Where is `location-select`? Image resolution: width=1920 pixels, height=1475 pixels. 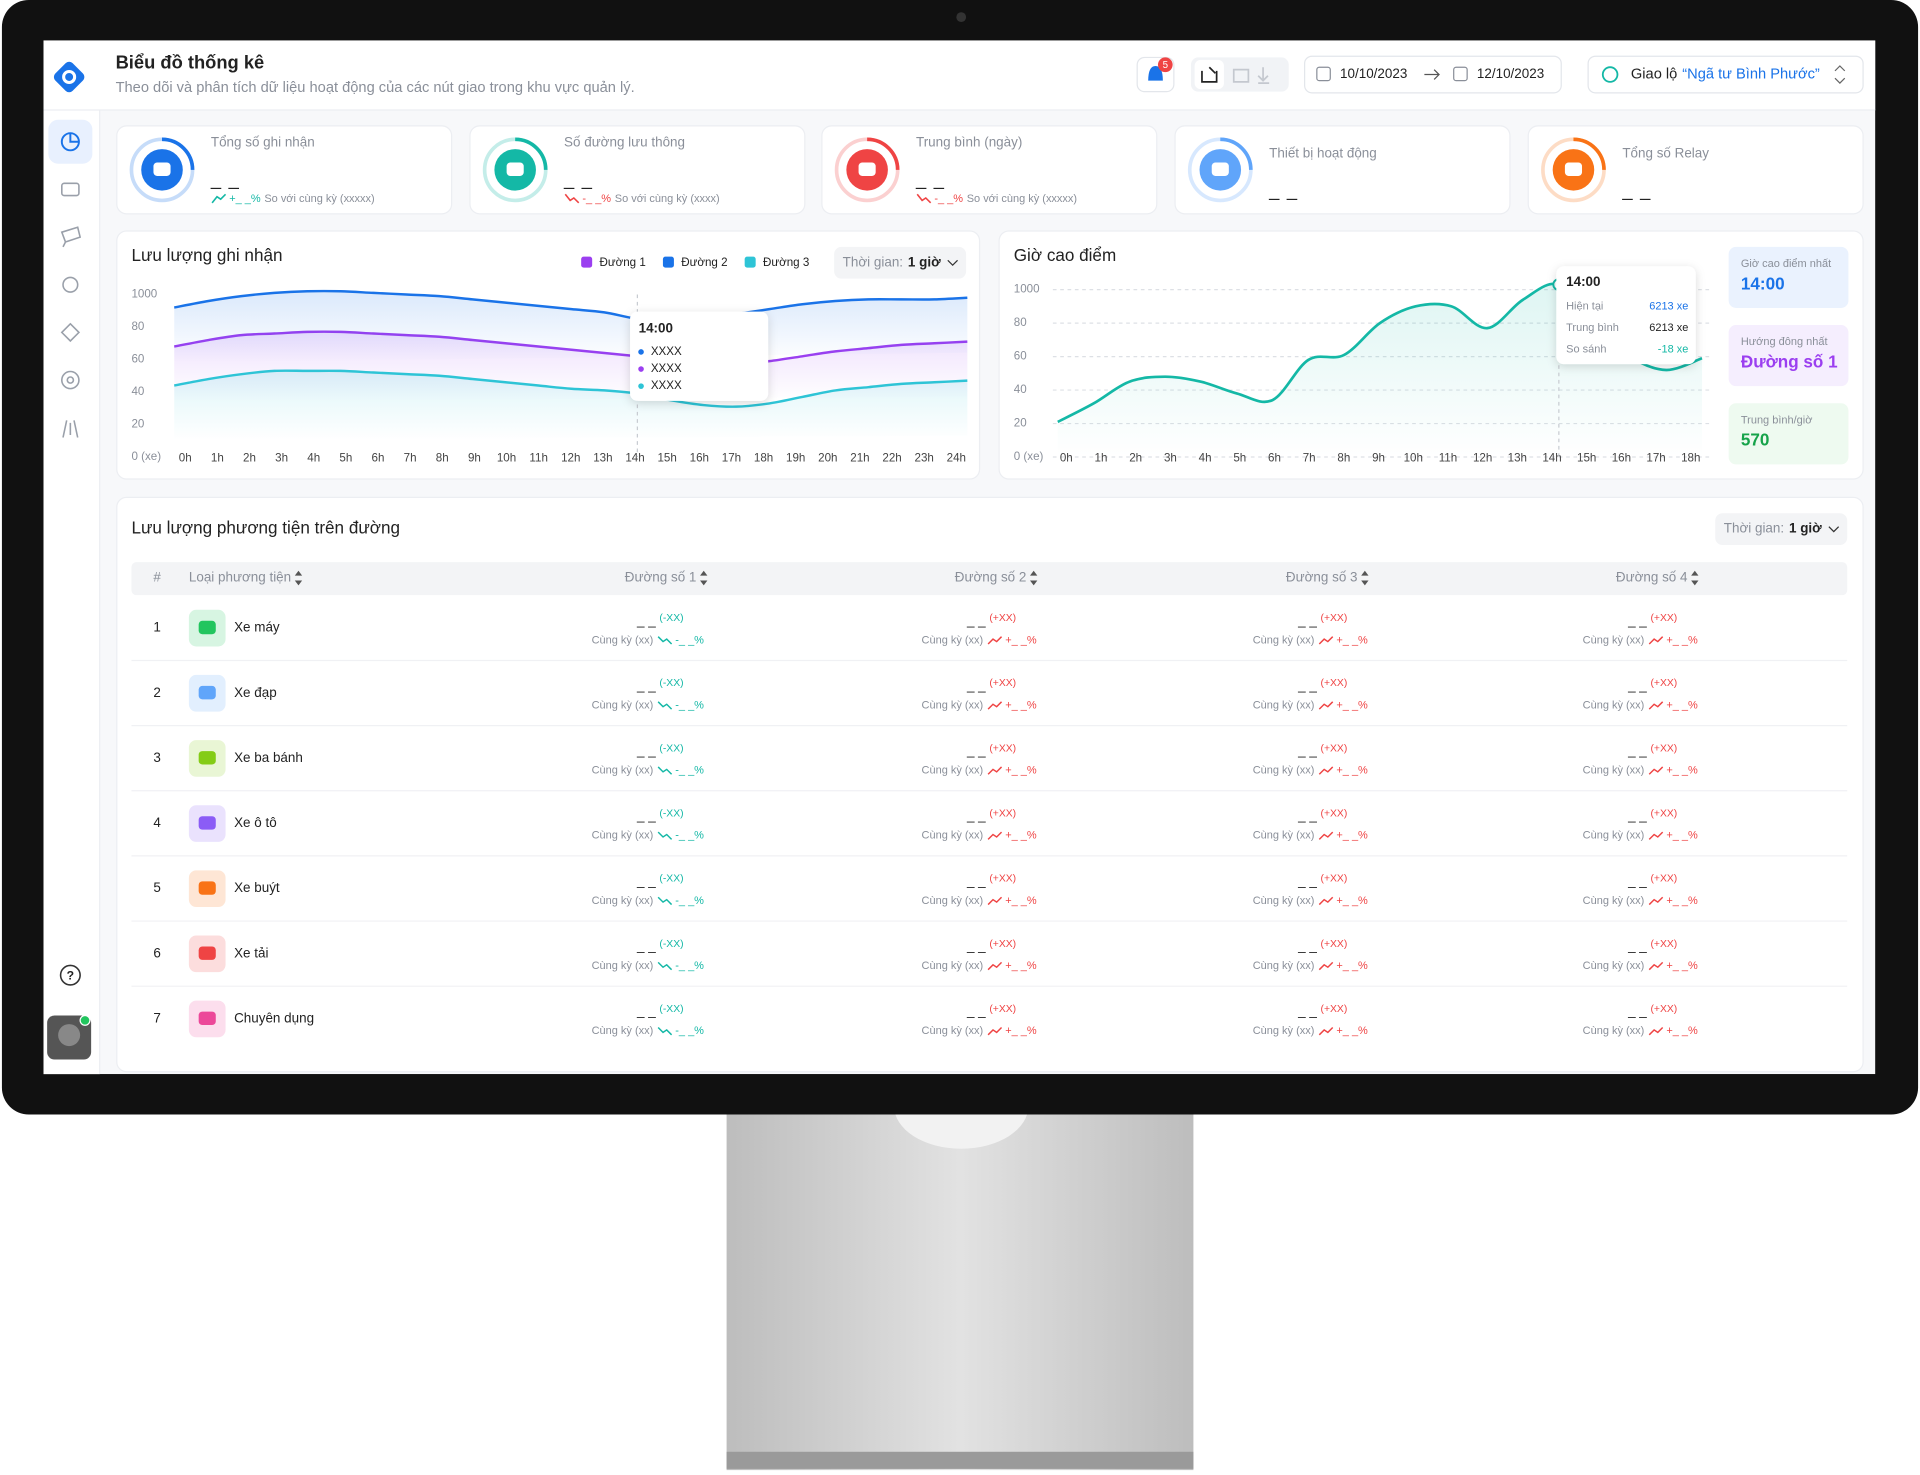 location-select is located at coordinates (1725, 74).